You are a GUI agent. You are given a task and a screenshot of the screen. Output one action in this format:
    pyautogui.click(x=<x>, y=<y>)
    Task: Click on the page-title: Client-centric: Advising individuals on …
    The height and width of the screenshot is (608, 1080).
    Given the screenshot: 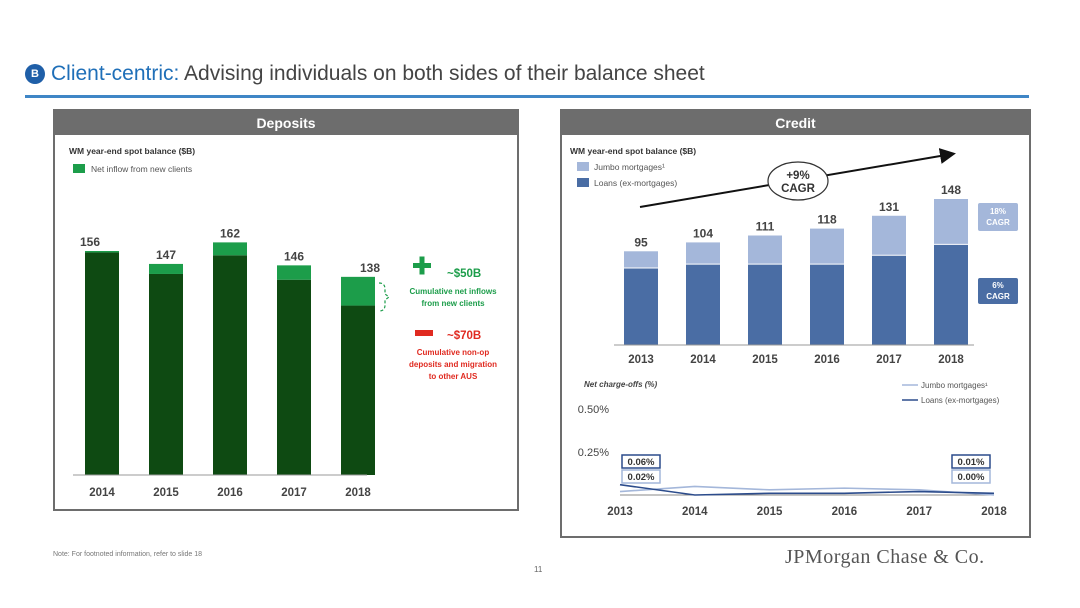 What is the action you would take?
    pyautogui.click(x=378, y=74)
    